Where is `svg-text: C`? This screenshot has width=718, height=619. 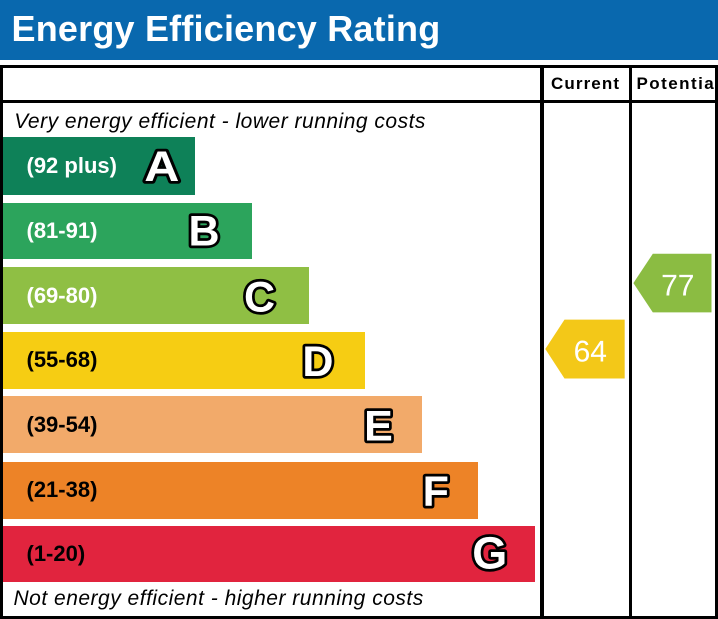 svg-text: C is located at coordinates (259, 297).